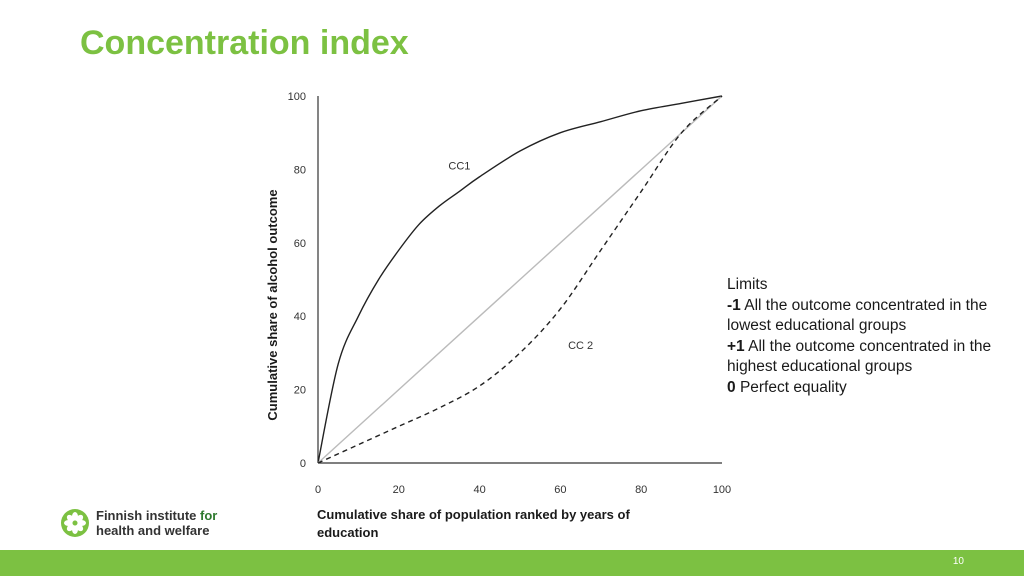  I want to click on chart-annotations: CC1 CC 2, so click(520, 256).